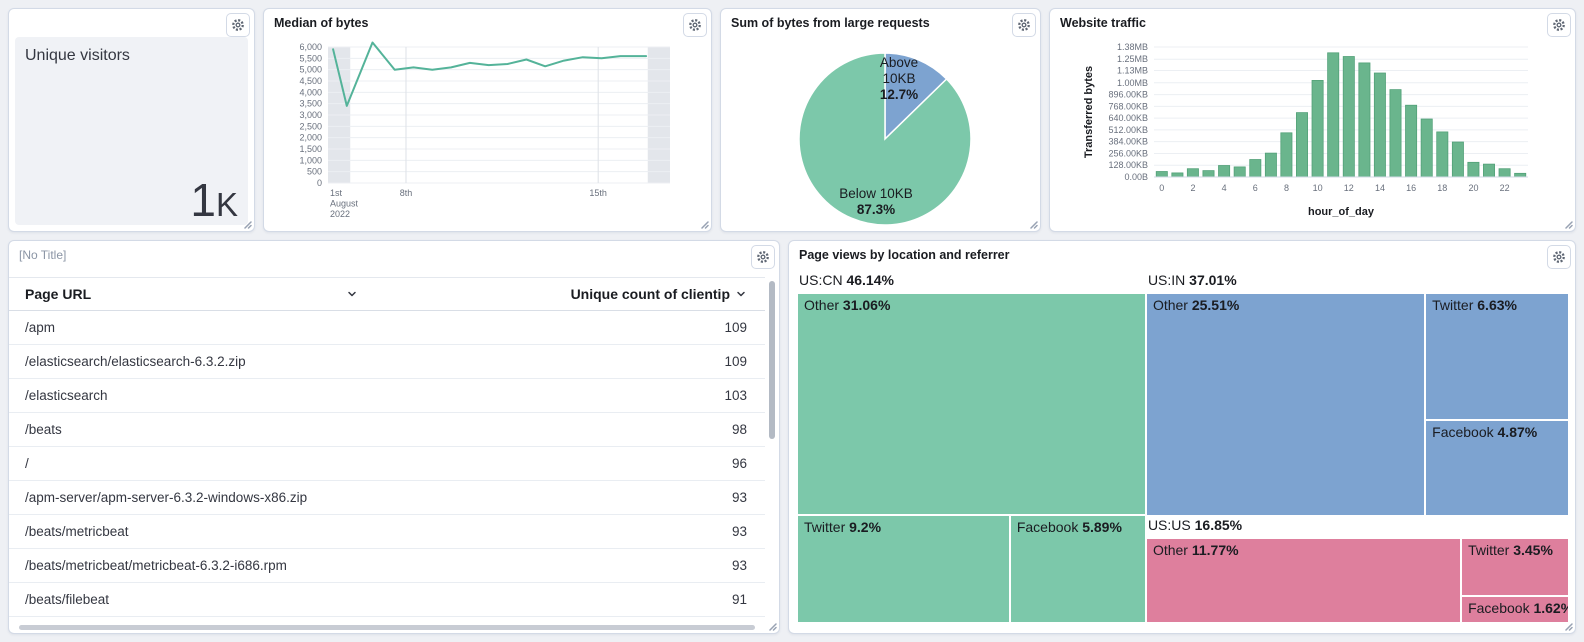  What do you see at coordinates (186, 294) in the screenshot?
I see `column-header-page-url: Page URL` at bounding box center [186, 294].